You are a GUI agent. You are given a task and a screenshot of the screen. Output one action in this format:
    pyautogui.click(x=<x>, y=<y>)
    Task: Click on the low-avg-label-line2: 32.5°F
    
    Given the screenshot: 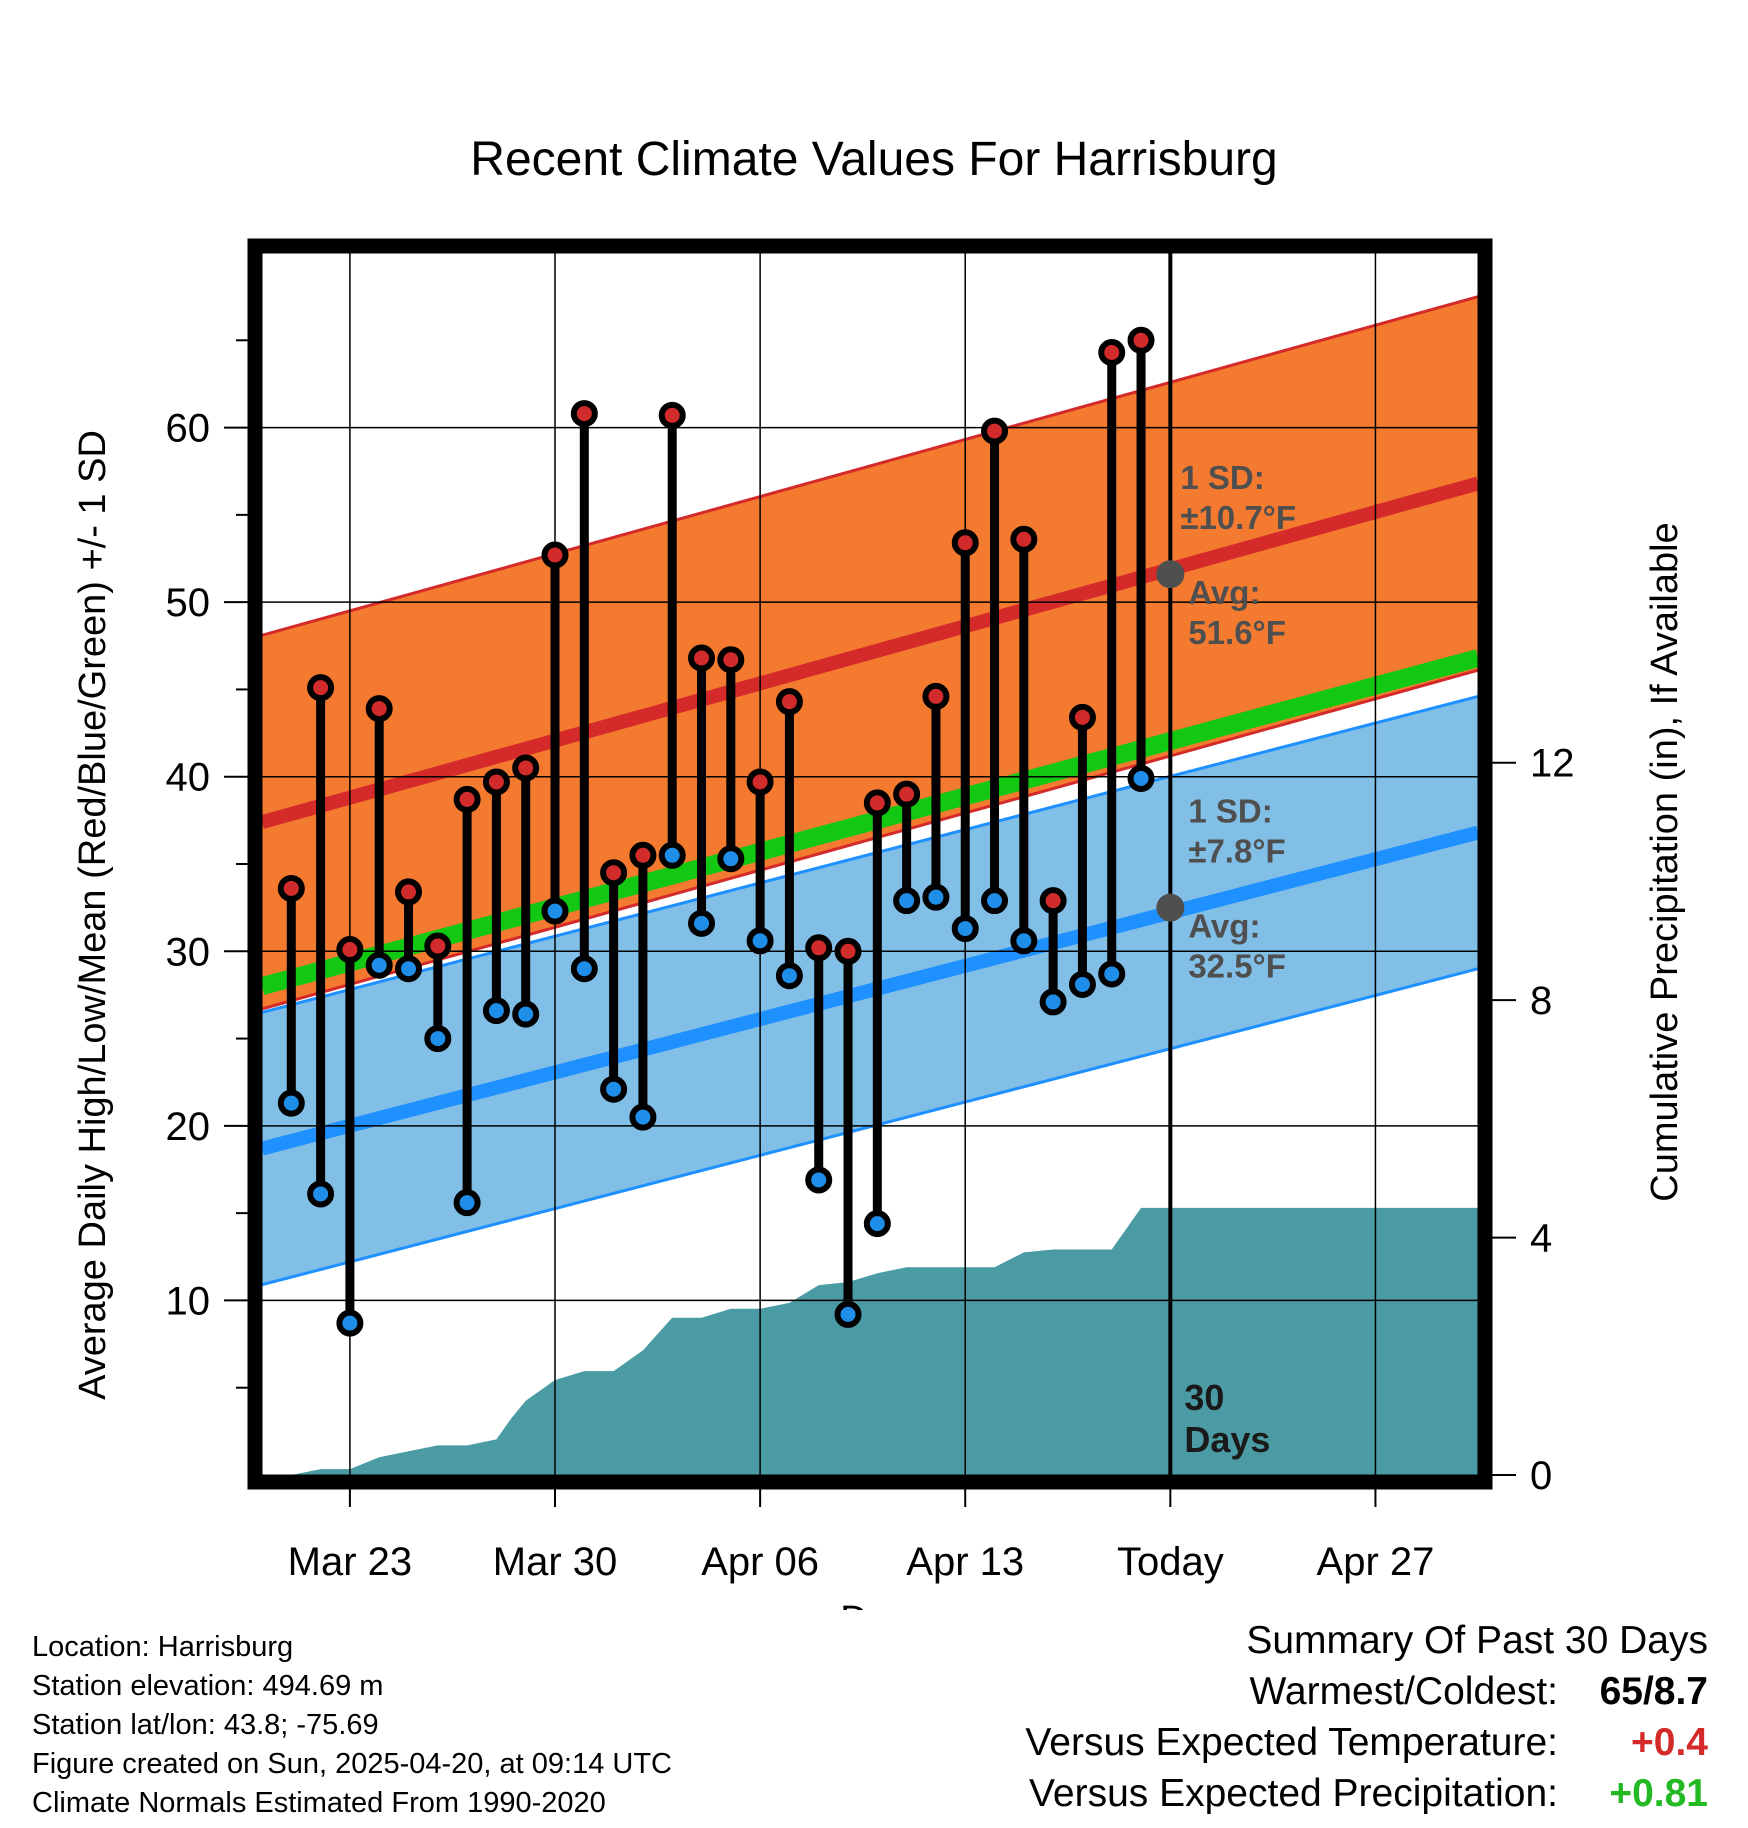 What is the action you would take?
    pyautogui.click(x=1237, y=966)
    